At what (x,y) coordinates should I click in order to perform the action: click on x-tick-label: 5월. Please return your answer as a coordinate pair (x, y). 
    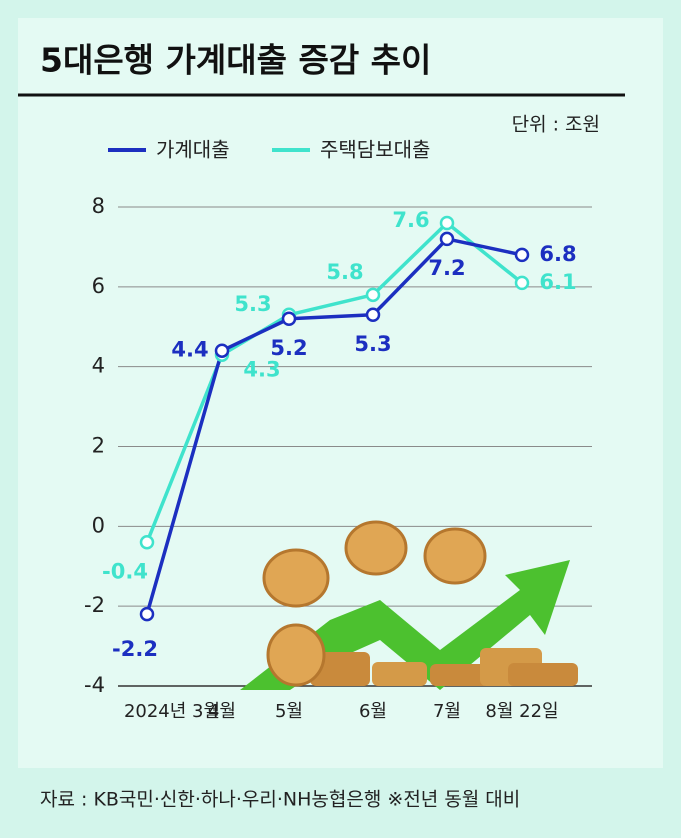
    Looking at the image, I should click on (289, 711).